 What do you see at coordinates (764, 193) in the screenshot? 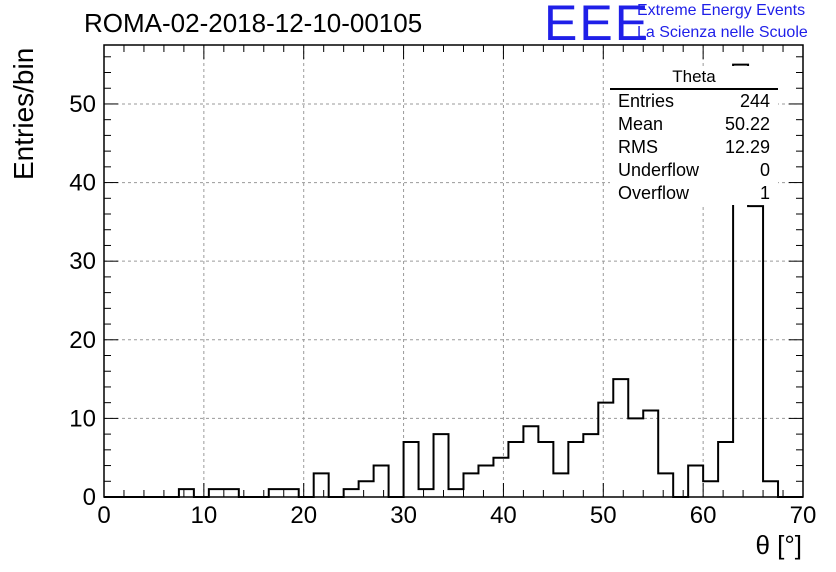
I see `stats-value: 1` at bounding box center [764, 193].